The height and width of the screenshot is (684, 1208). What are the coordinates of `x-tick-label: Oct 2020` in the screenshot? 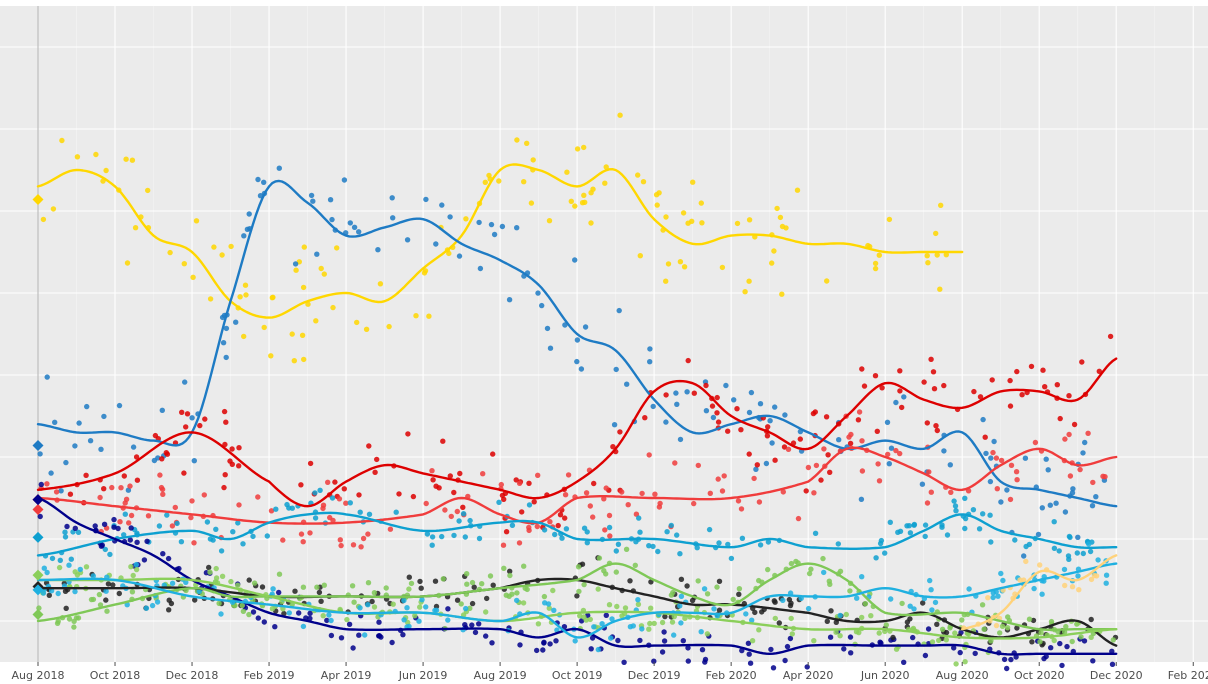 It's located at (1039, 675).